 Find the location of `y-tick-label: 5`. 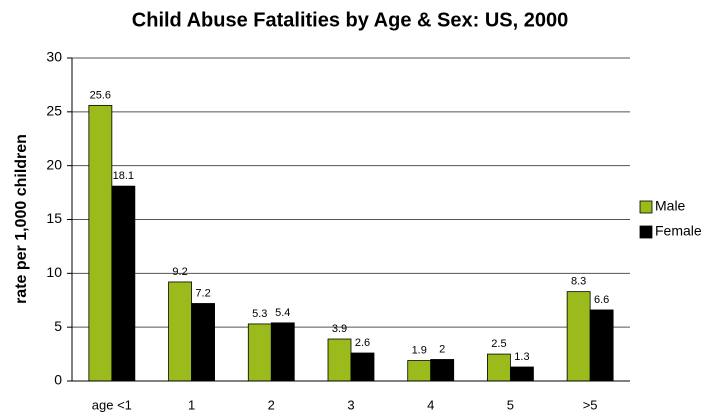

y-tick-label: 5 is located at coordinates (58, 326).